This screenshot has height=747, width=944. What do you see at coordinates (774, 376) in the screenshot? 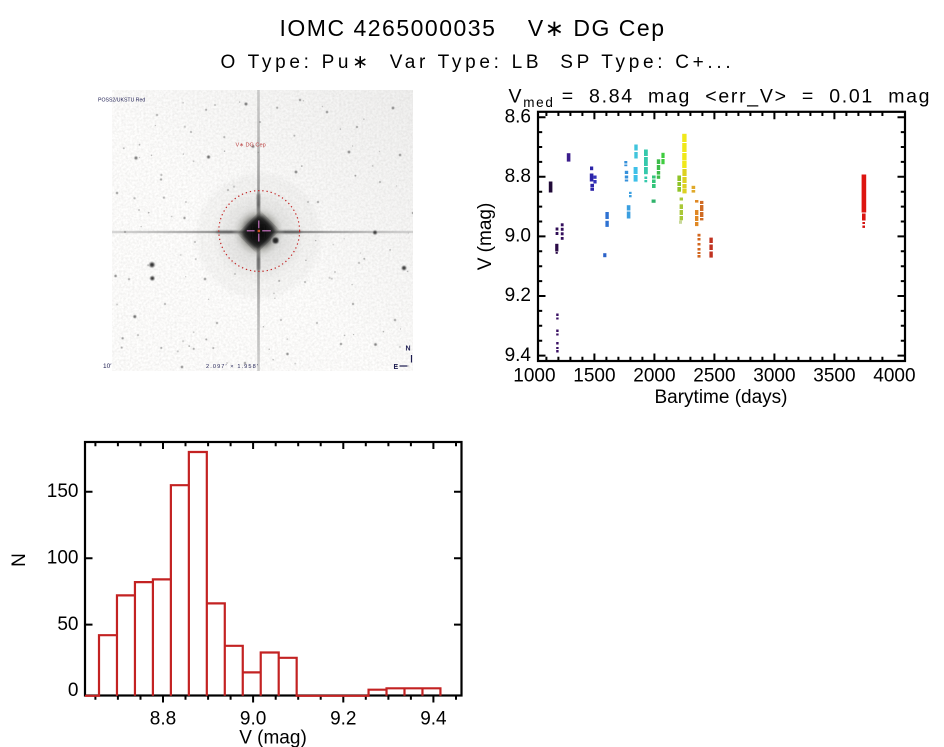
I see `svg-text: 3000` at bounding box center [774, 376].